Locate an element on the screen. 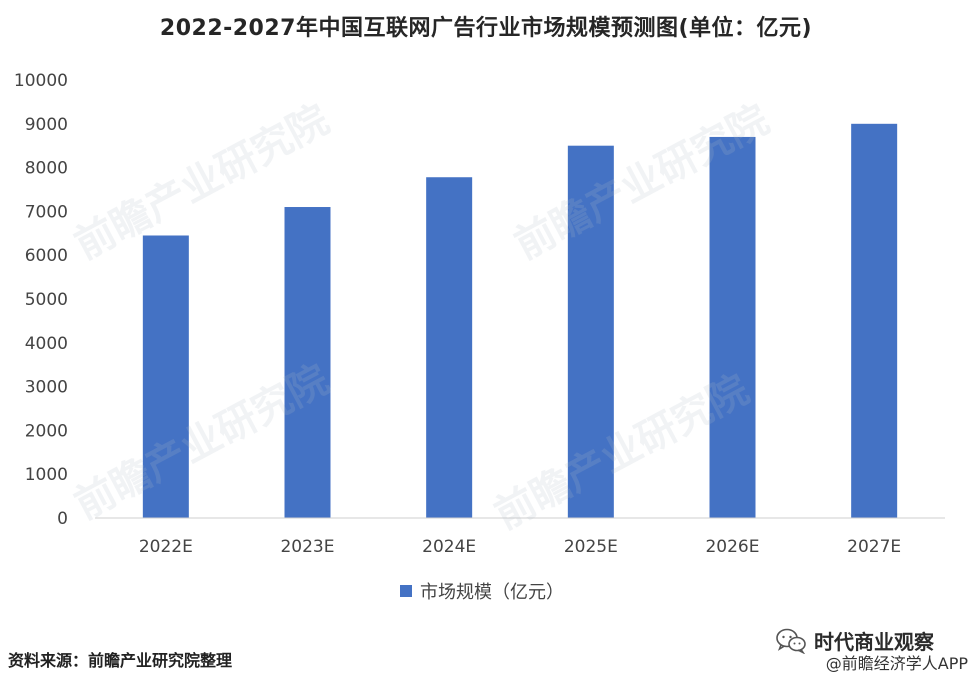  y-tick-label: 1000 is located at coordinates (46, 475).